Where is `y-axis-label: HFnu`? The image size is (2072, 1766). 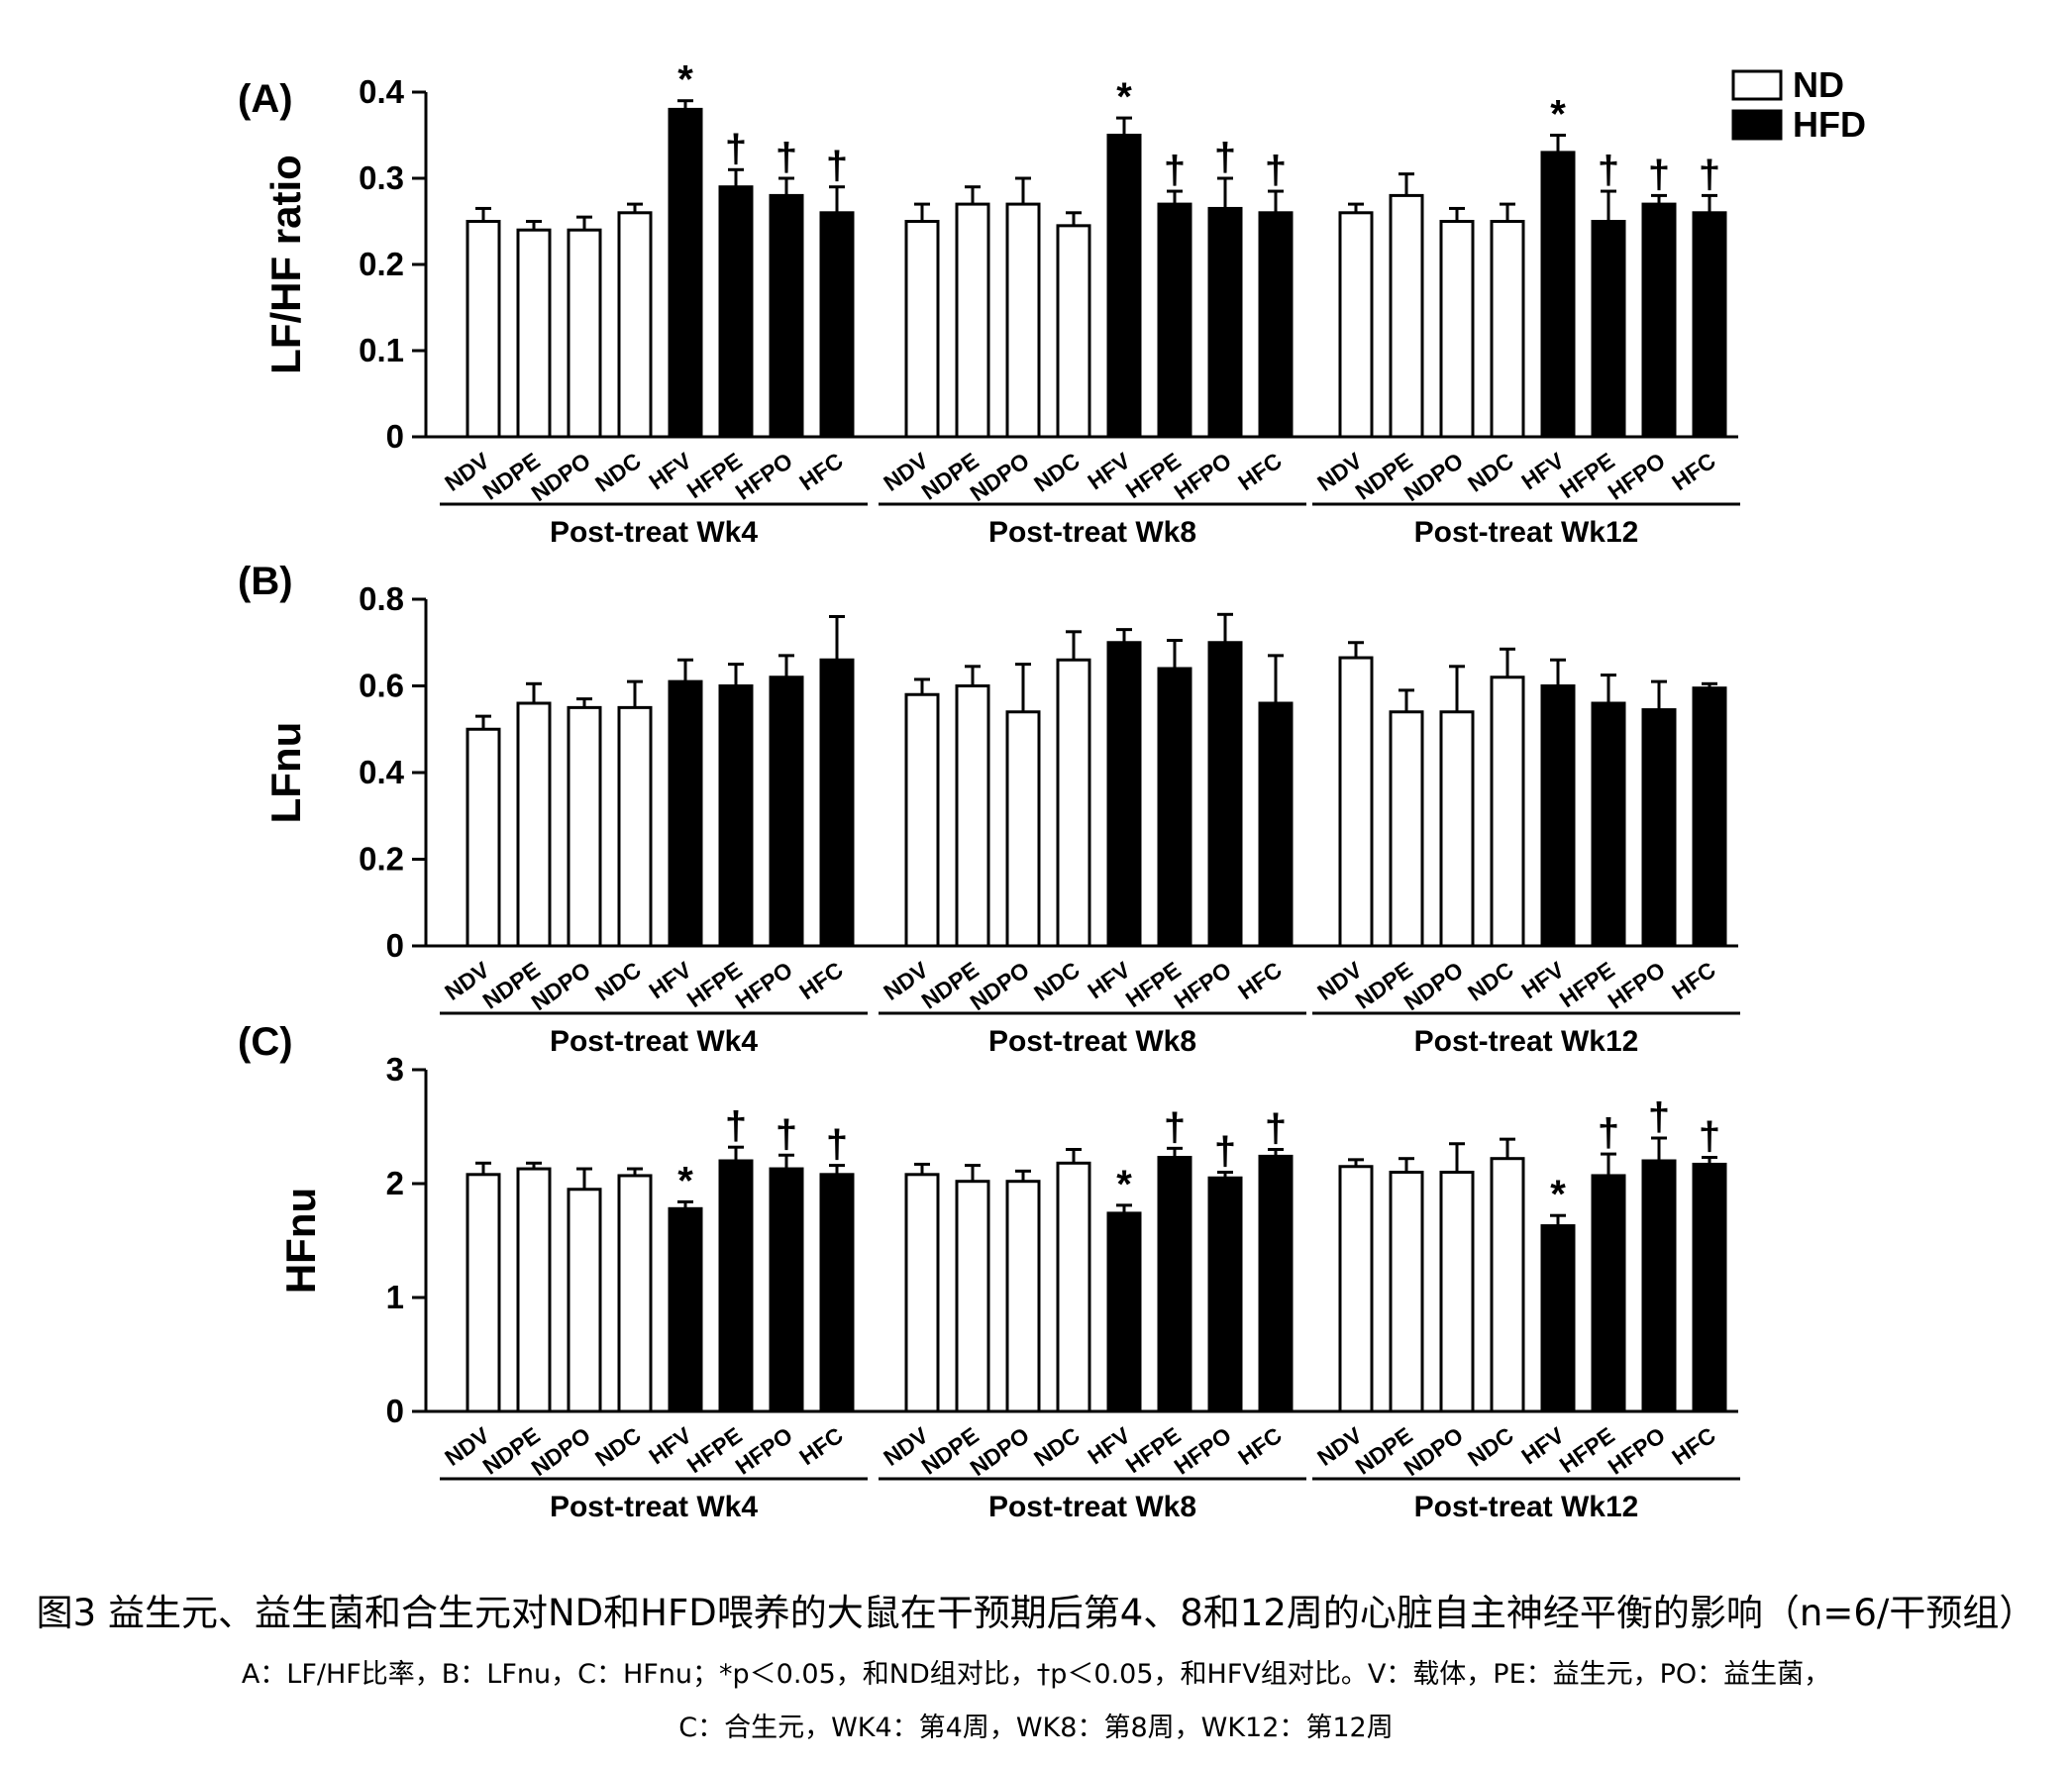 y-axis-label: HFnu is located at coordinates (300, 1241).